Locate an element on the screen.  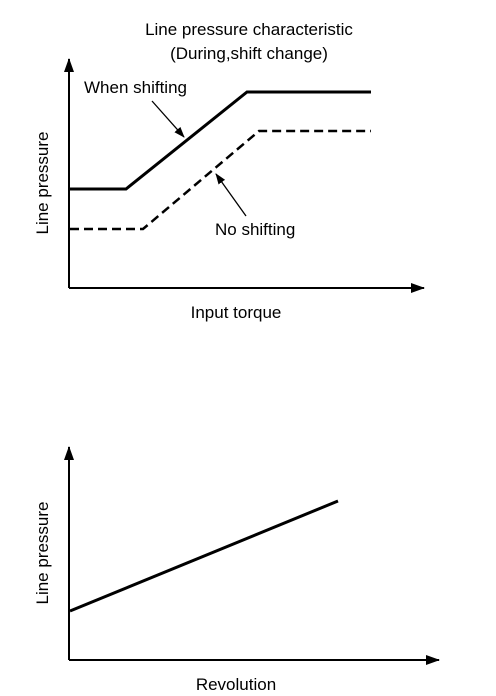
leader-arrow-no-shifting is located at coordinates (231, 195).